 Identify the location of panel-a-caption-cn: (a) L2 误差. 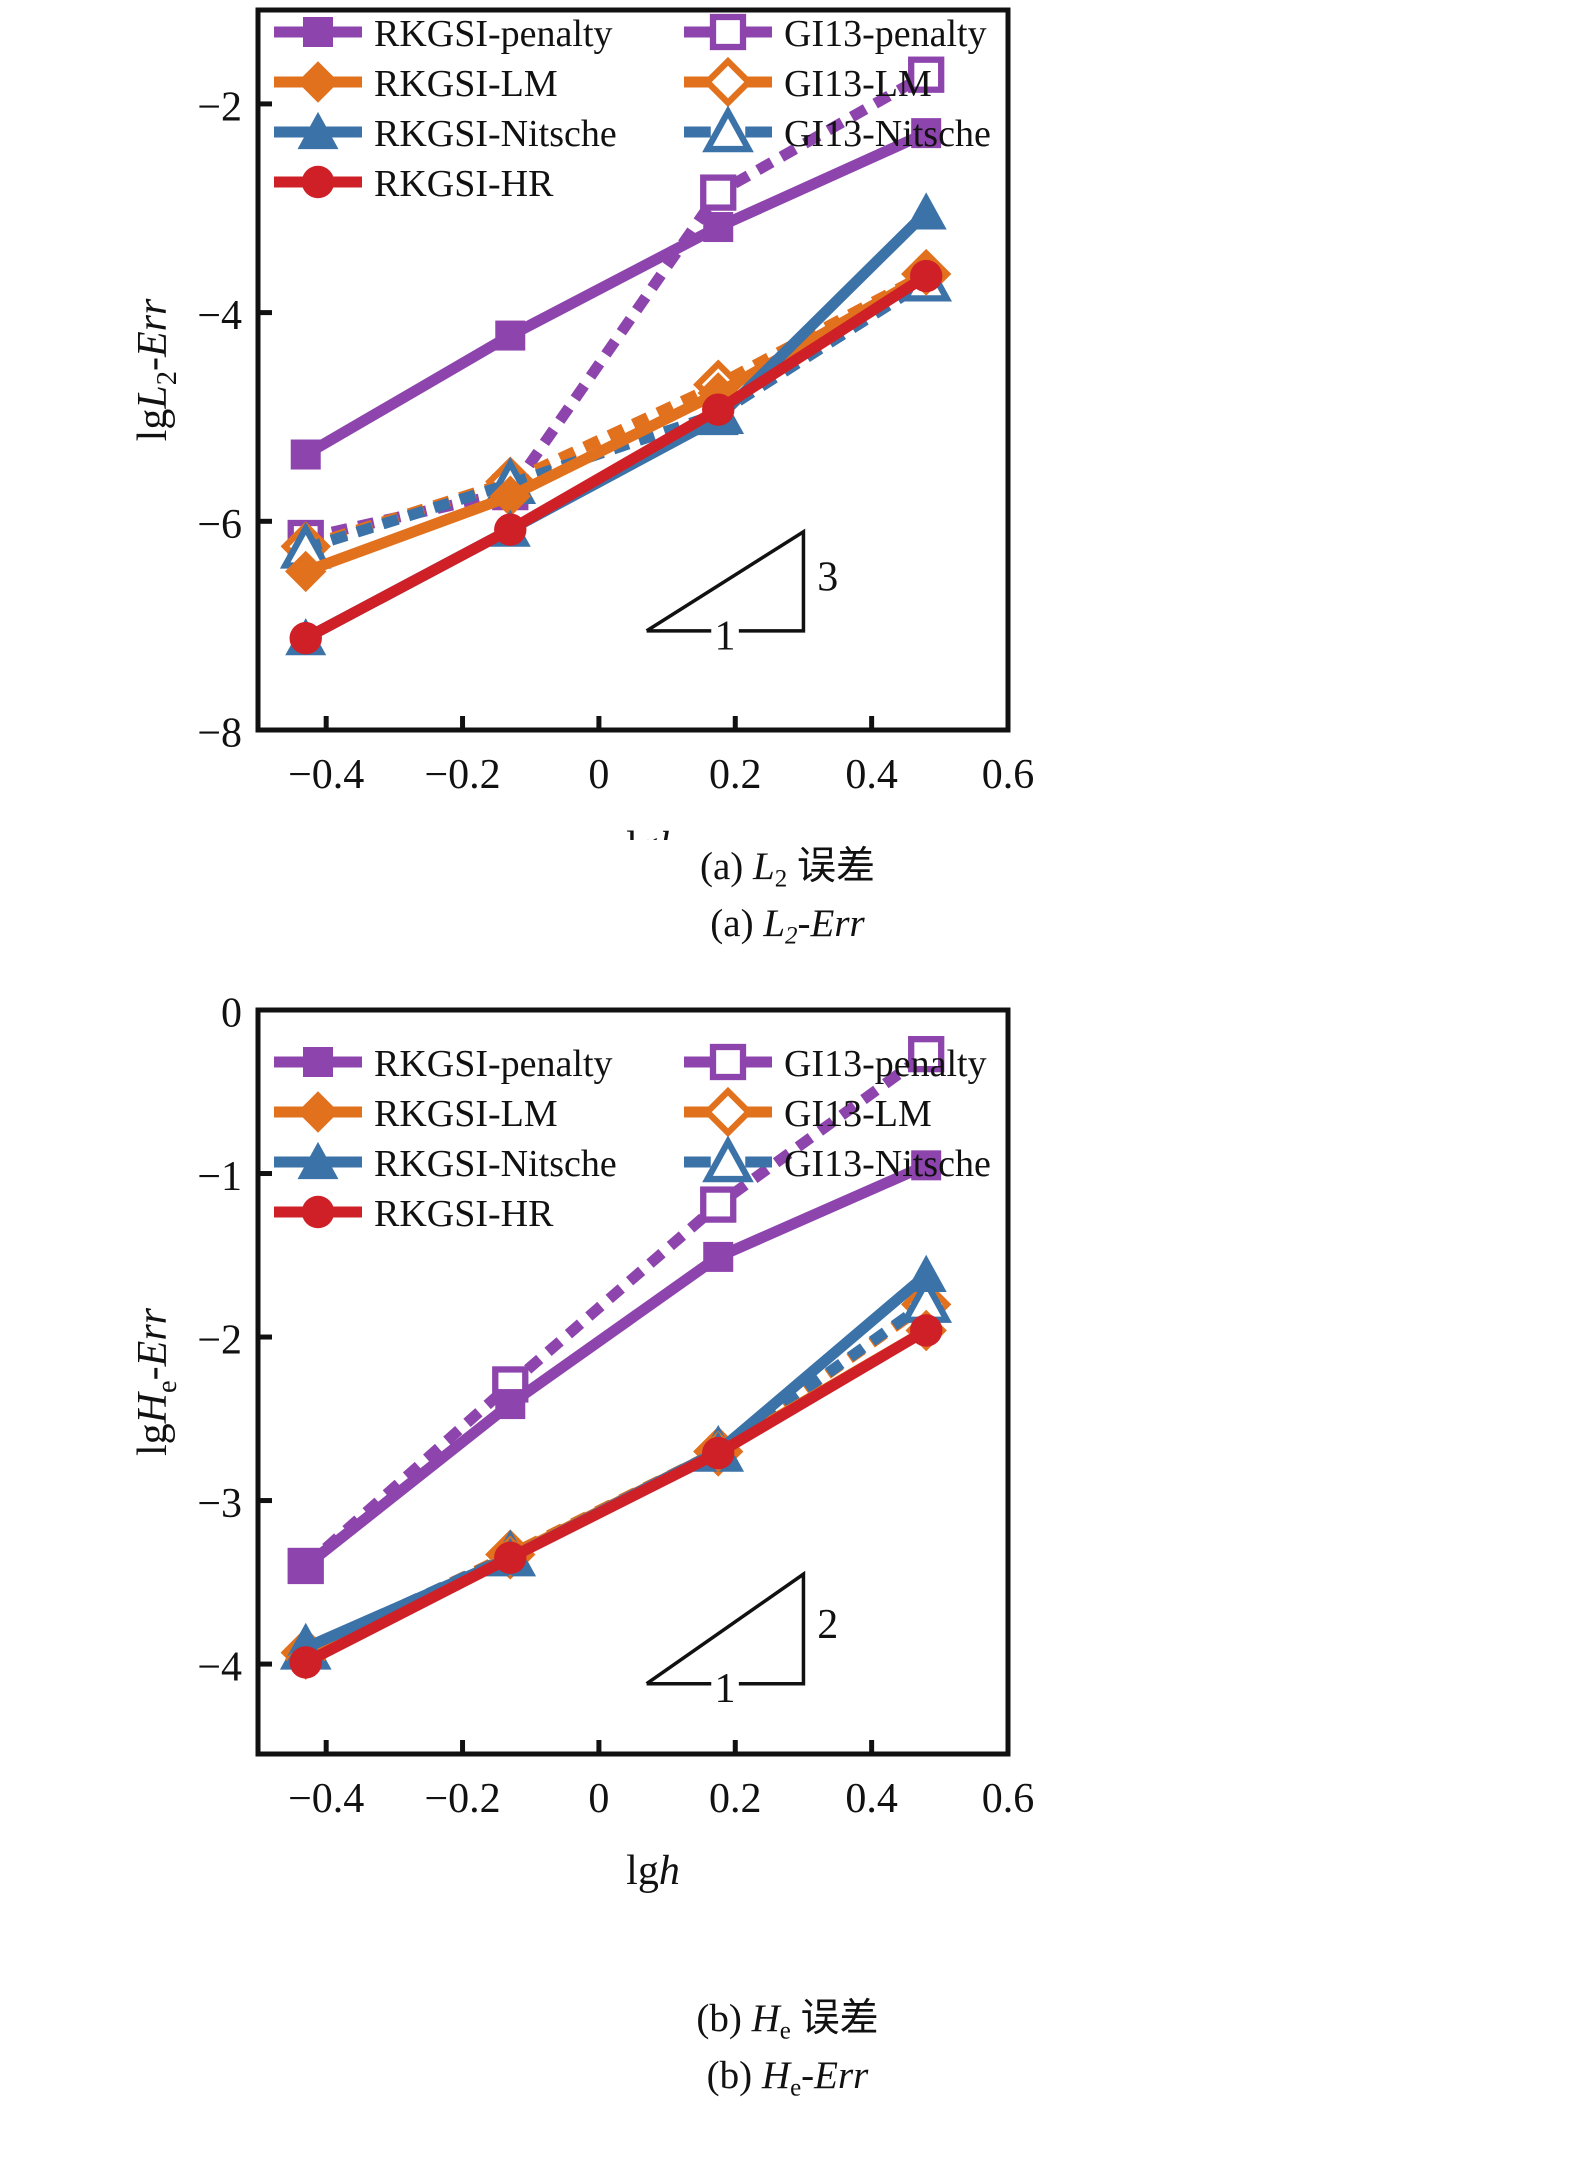
(787, 868).